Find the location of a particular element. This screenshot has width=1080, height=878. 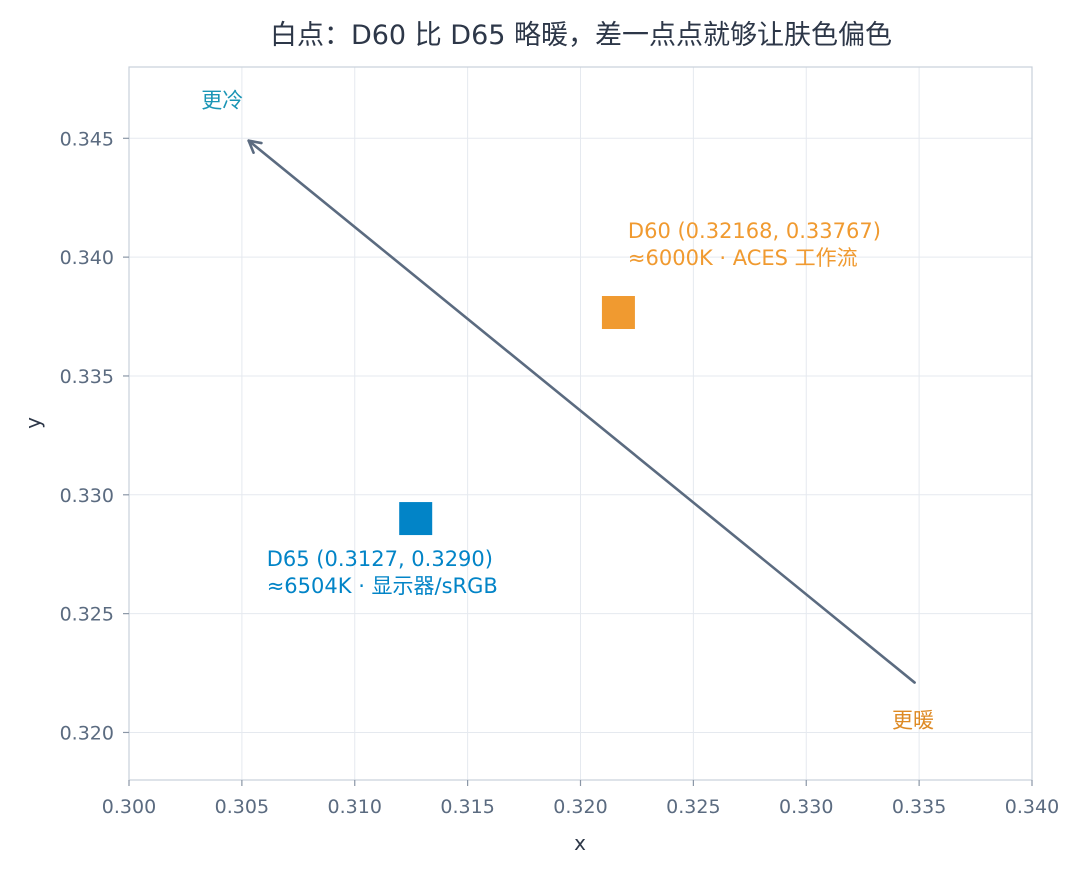

x-tick-label: 0.335 is located at coordinates (919, 807).